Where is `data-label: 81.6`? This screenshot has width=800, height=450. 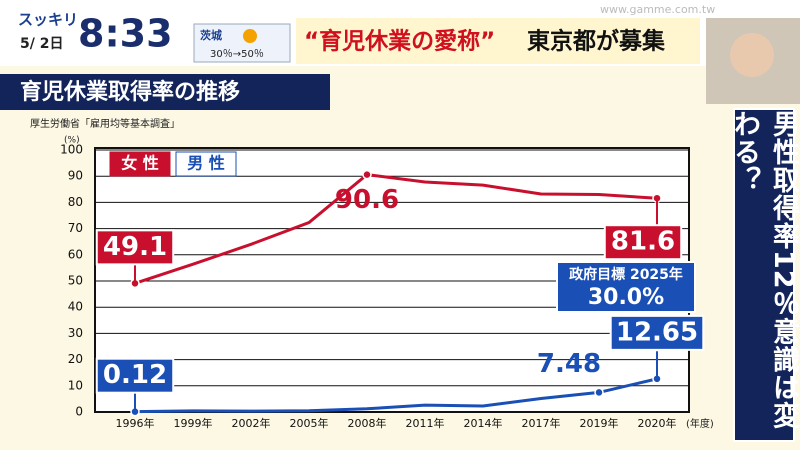
data-label: 81.6 is located at coordinates (643, 242).